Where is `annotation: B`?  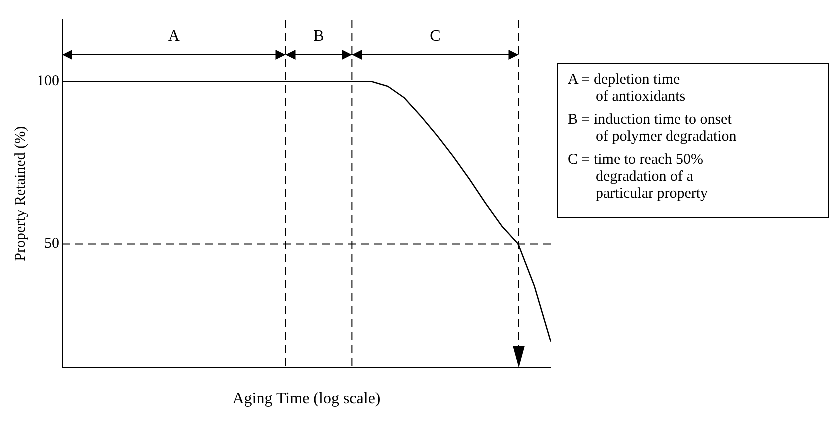
annotation: B is located at coordinates (319, 37).